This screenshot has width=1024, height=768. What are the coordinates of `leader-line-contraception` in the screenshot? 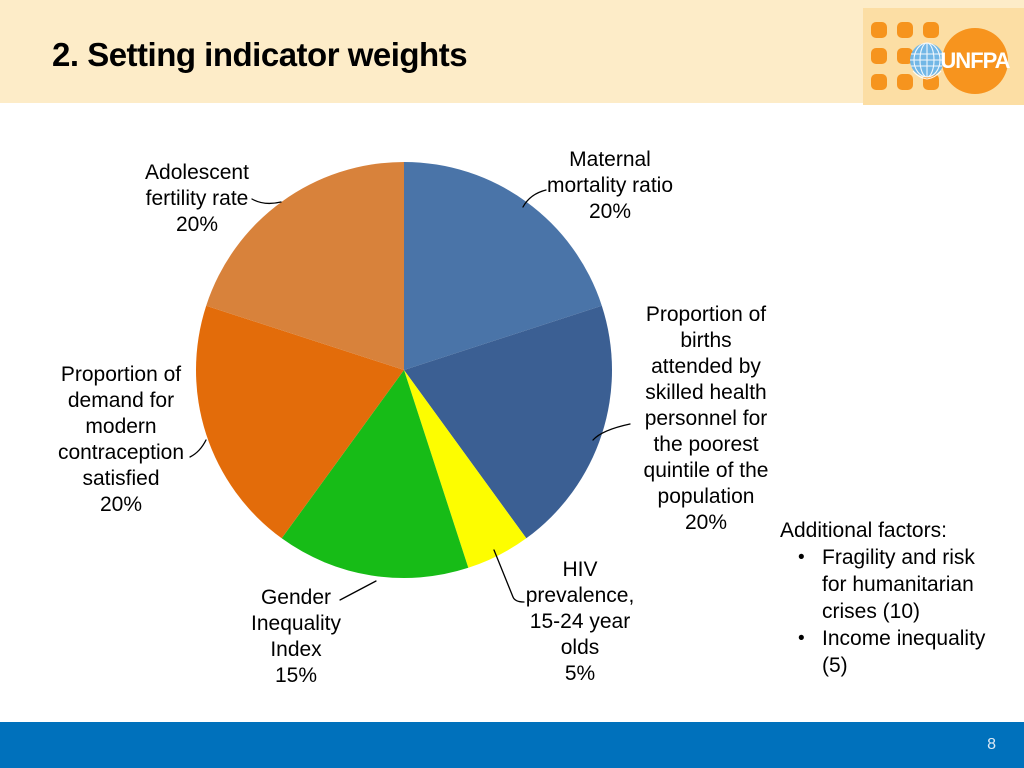 It's located at (198, 448).